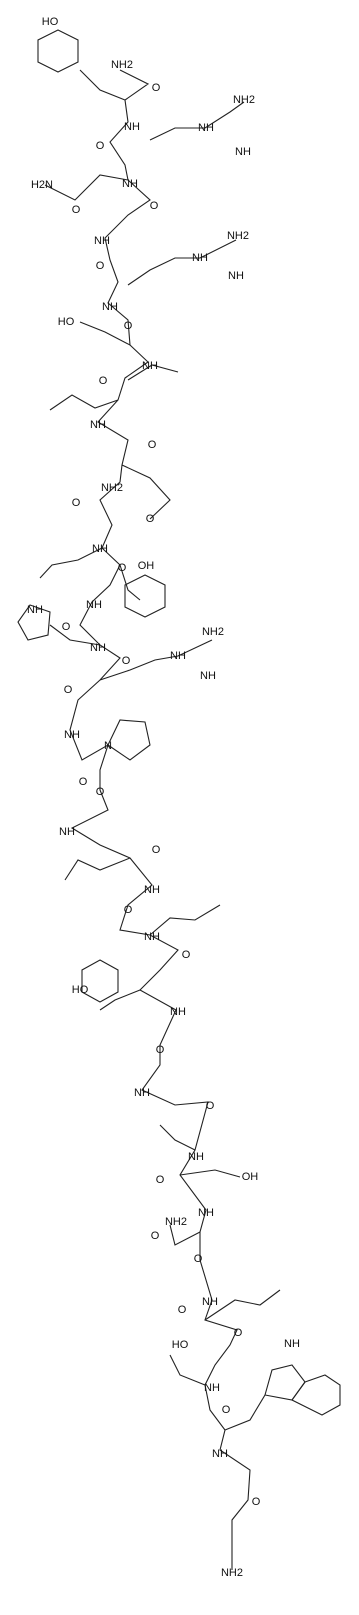  What do you see at coordinates (42, 185) in the screenshot?
I see `atom-label: H2N` at bounding box center [42, 185].